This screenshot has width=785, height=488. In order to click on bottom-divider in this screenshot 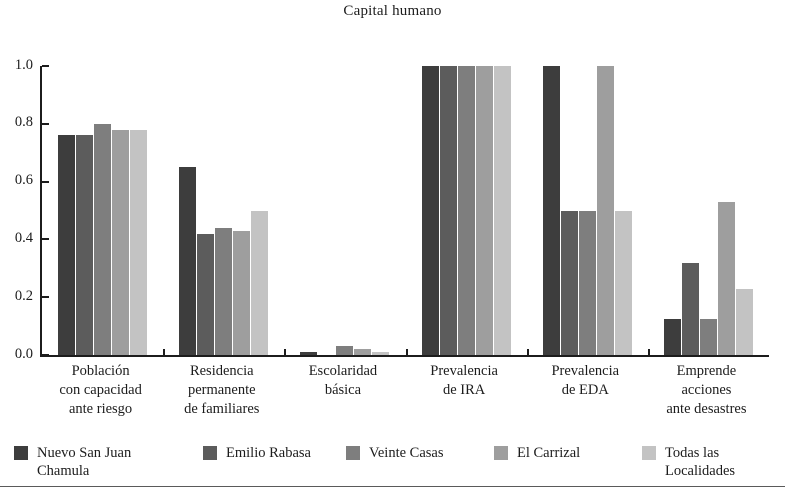, I will do `click(392, 486)`.